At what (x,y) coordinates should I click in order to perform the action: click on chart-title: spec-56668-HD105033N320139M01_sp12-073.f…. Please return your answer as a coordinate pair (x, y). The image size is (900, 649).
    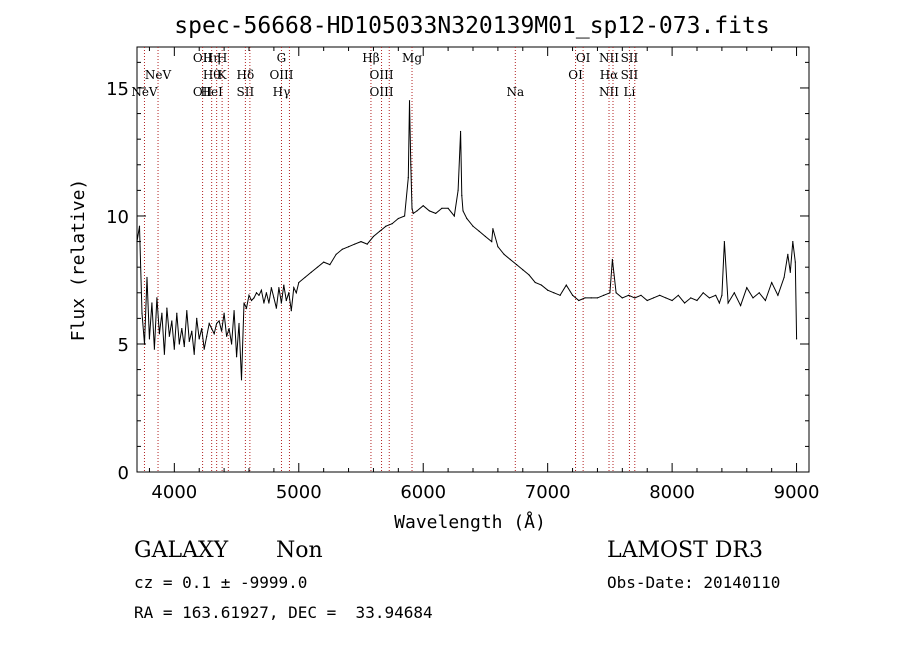
    Looking at the image, I should click on (471, 26).